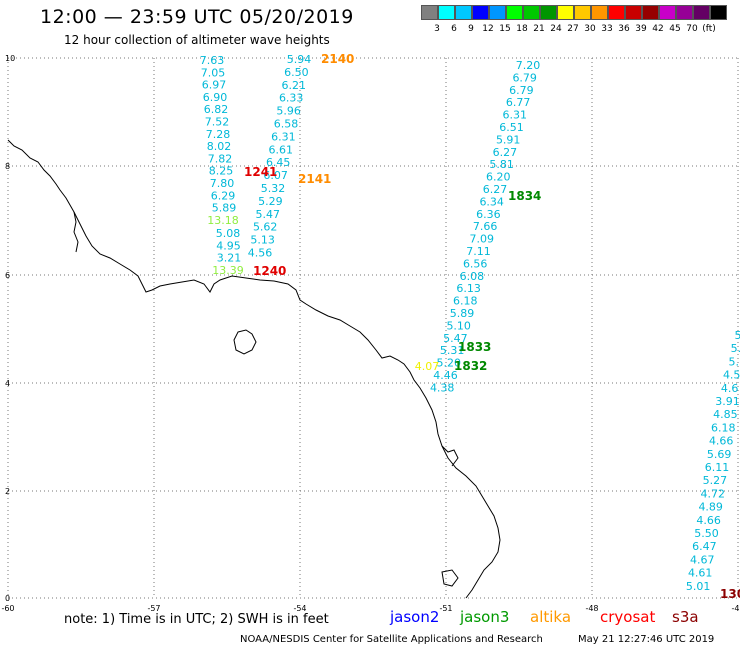 This screenshot has height=650, width=740. Describe the element at coordinates (281, 149) in the screenshot. I see `wave-height-value: 6.61` at that location.